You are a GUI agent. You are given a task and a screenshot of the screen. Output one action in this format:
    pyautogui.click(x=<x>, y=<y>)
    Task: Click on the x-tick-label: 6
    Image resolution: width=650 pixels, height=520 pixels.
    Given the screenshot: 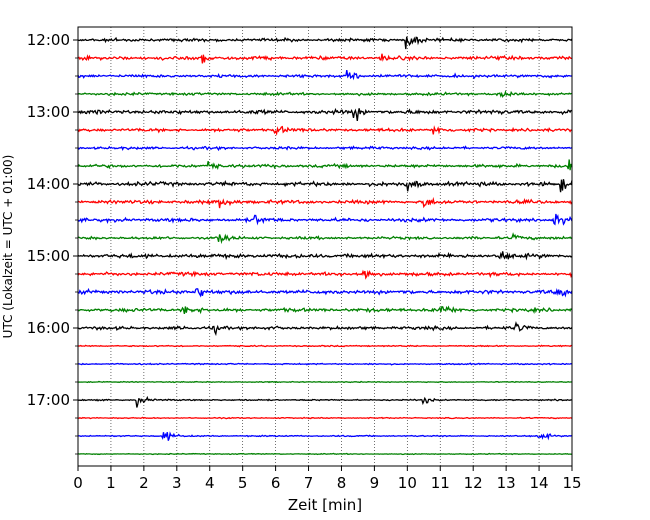 What is the action you would take?
    pyautogui.click(x=276, y=483)
    